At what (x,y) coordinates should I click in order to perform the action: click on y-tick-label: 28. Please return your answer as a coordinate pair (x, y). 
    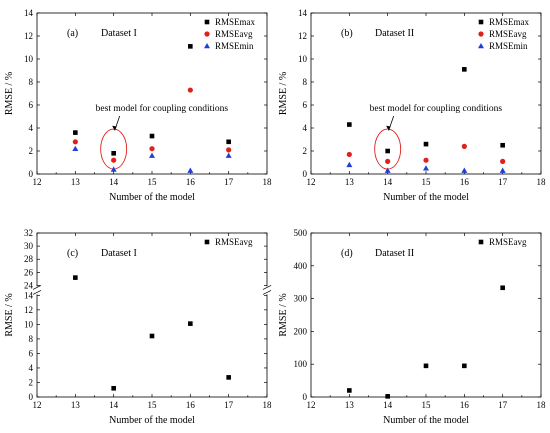
    Looking at the image, I should click on (29, 259).